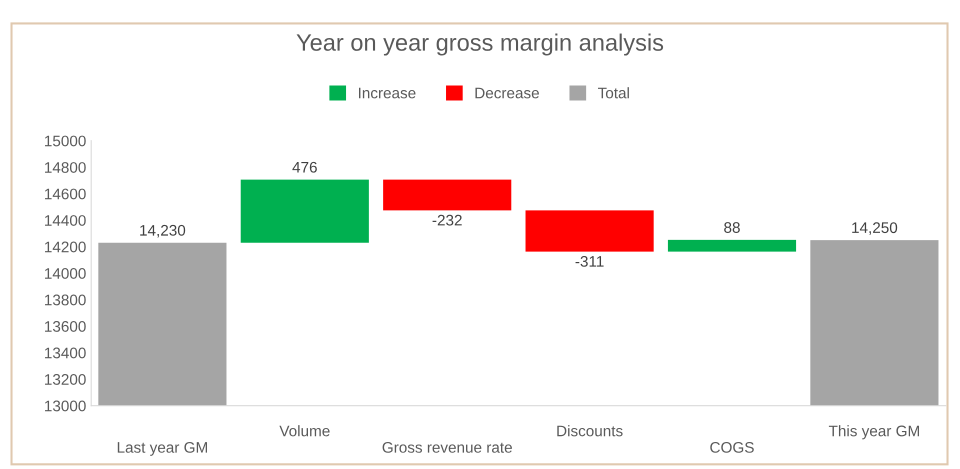 Image resolution: width=960 pixels, height=469 pixels. I want to click on data-label: -232, so click(447, 220).